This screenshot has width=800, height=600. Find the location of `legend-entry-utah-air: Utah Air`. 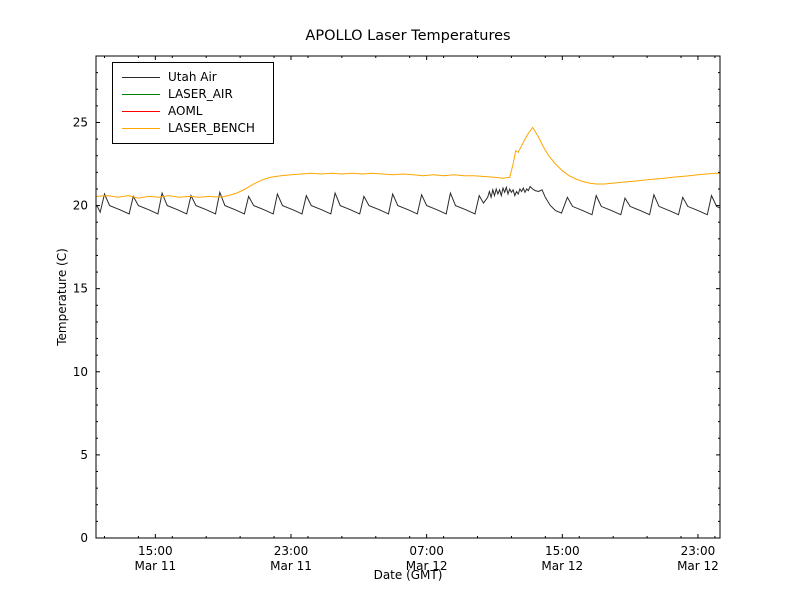

legend-entry-utah-air: Utah Air is located at coordinates (188, 77).